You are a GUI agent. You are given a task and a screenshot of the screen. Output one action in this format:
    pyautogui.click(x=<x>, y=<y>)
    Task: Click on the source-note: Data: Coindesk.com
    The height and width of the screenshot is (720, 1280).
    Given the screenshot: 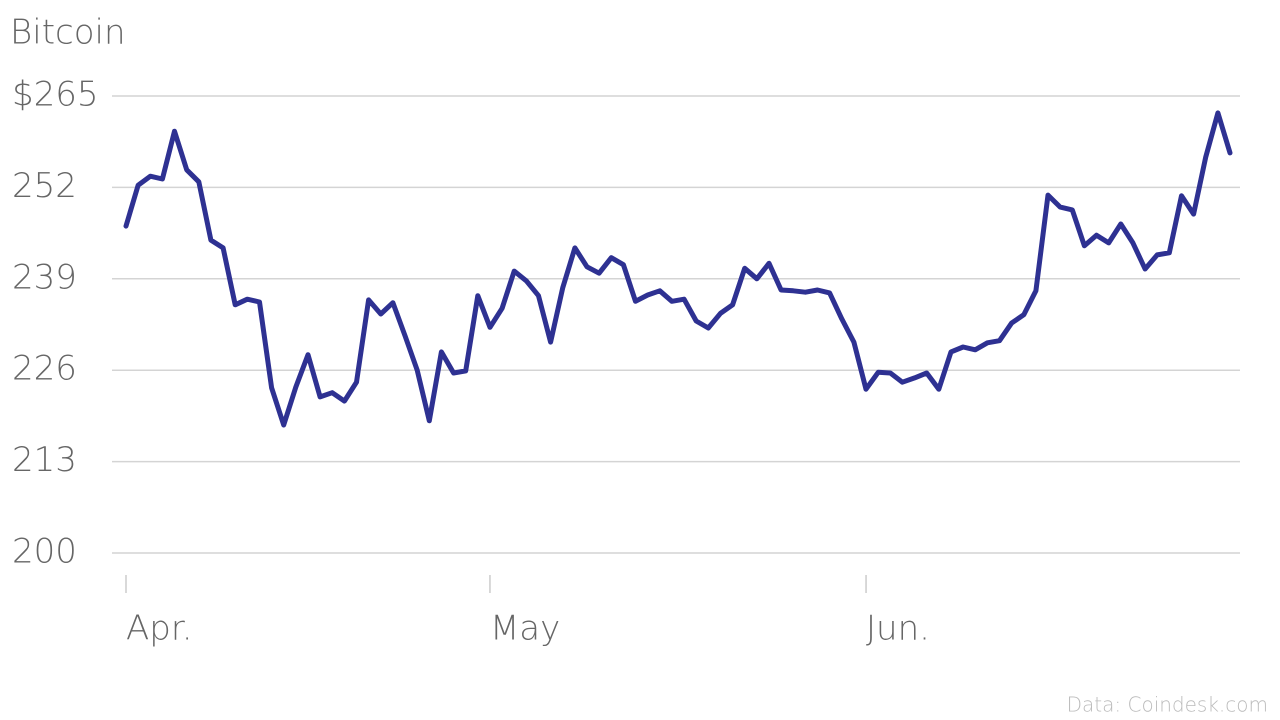 What is the action you would take?
    pyautogui.click(x=1167, y=705)
    